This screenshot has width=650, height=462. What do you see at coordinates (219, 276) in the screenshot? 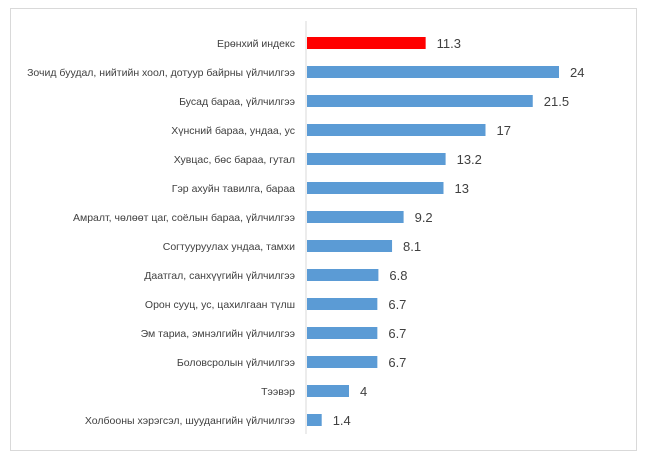
I see `category-label: Даатгал, санхүүгийн үйлчилгээ` at bounding box center [219, 276].